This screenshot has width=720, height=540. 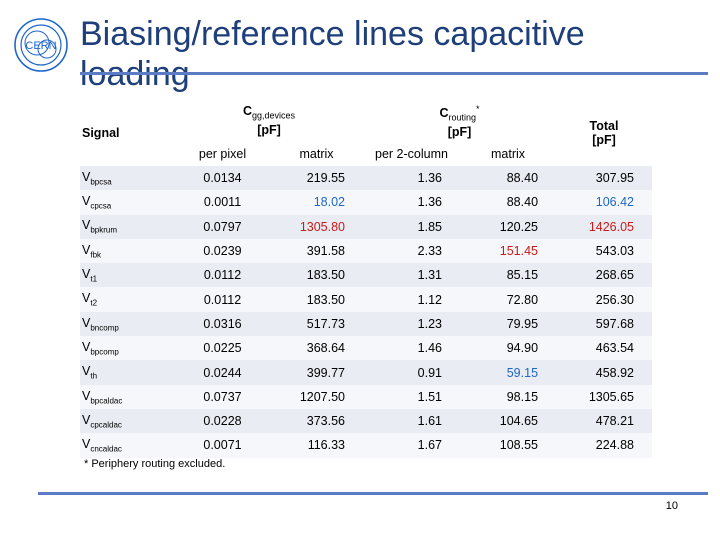 What do you see at coordinates (127, 299) in the screenshot?
I see `signal-name: Vt2` at bounding box center [127, 299].